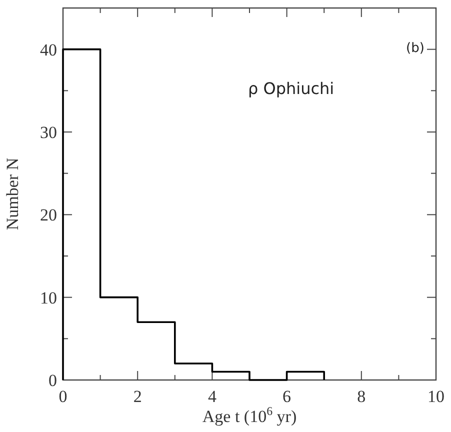 The height and width of the screenshot is (432, 451). I want to click on annotation: ρ Ophiuchi, so click(291, 88).